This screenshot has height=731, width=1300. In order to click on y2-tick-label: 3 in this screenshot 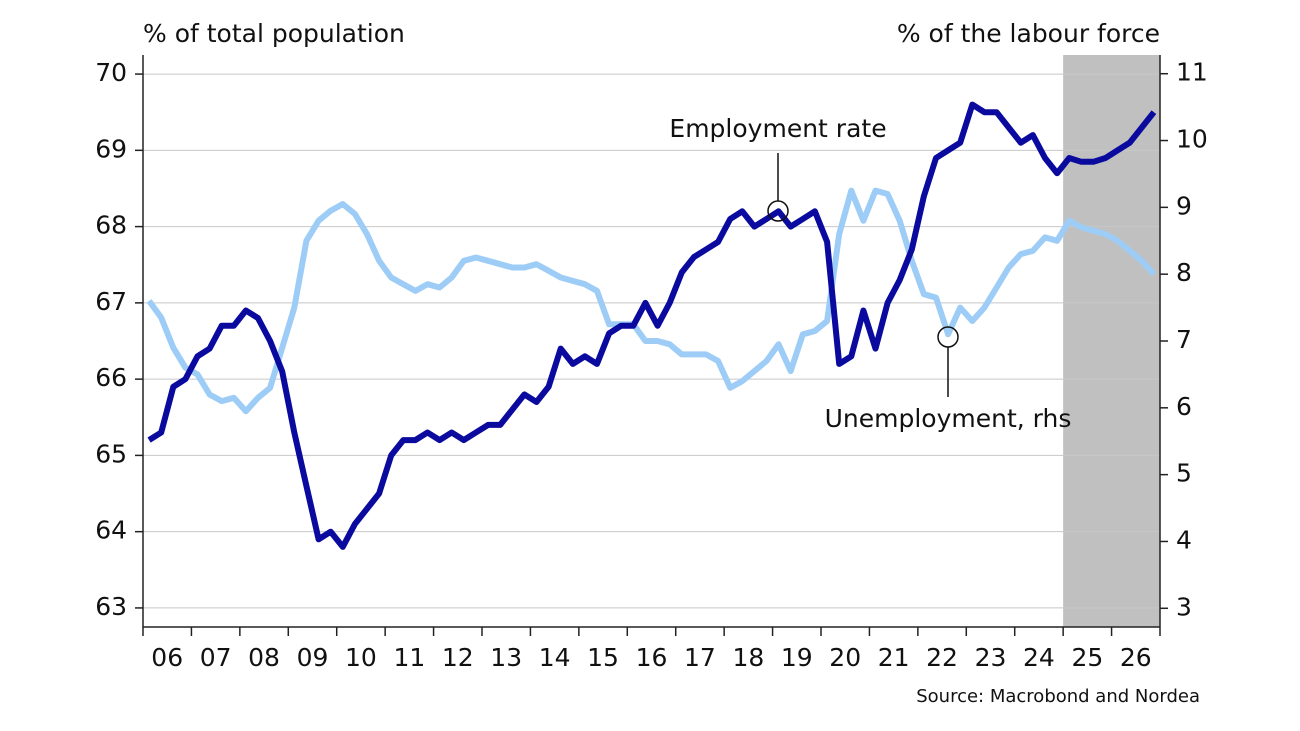, I will do `click(1184, 606)`.